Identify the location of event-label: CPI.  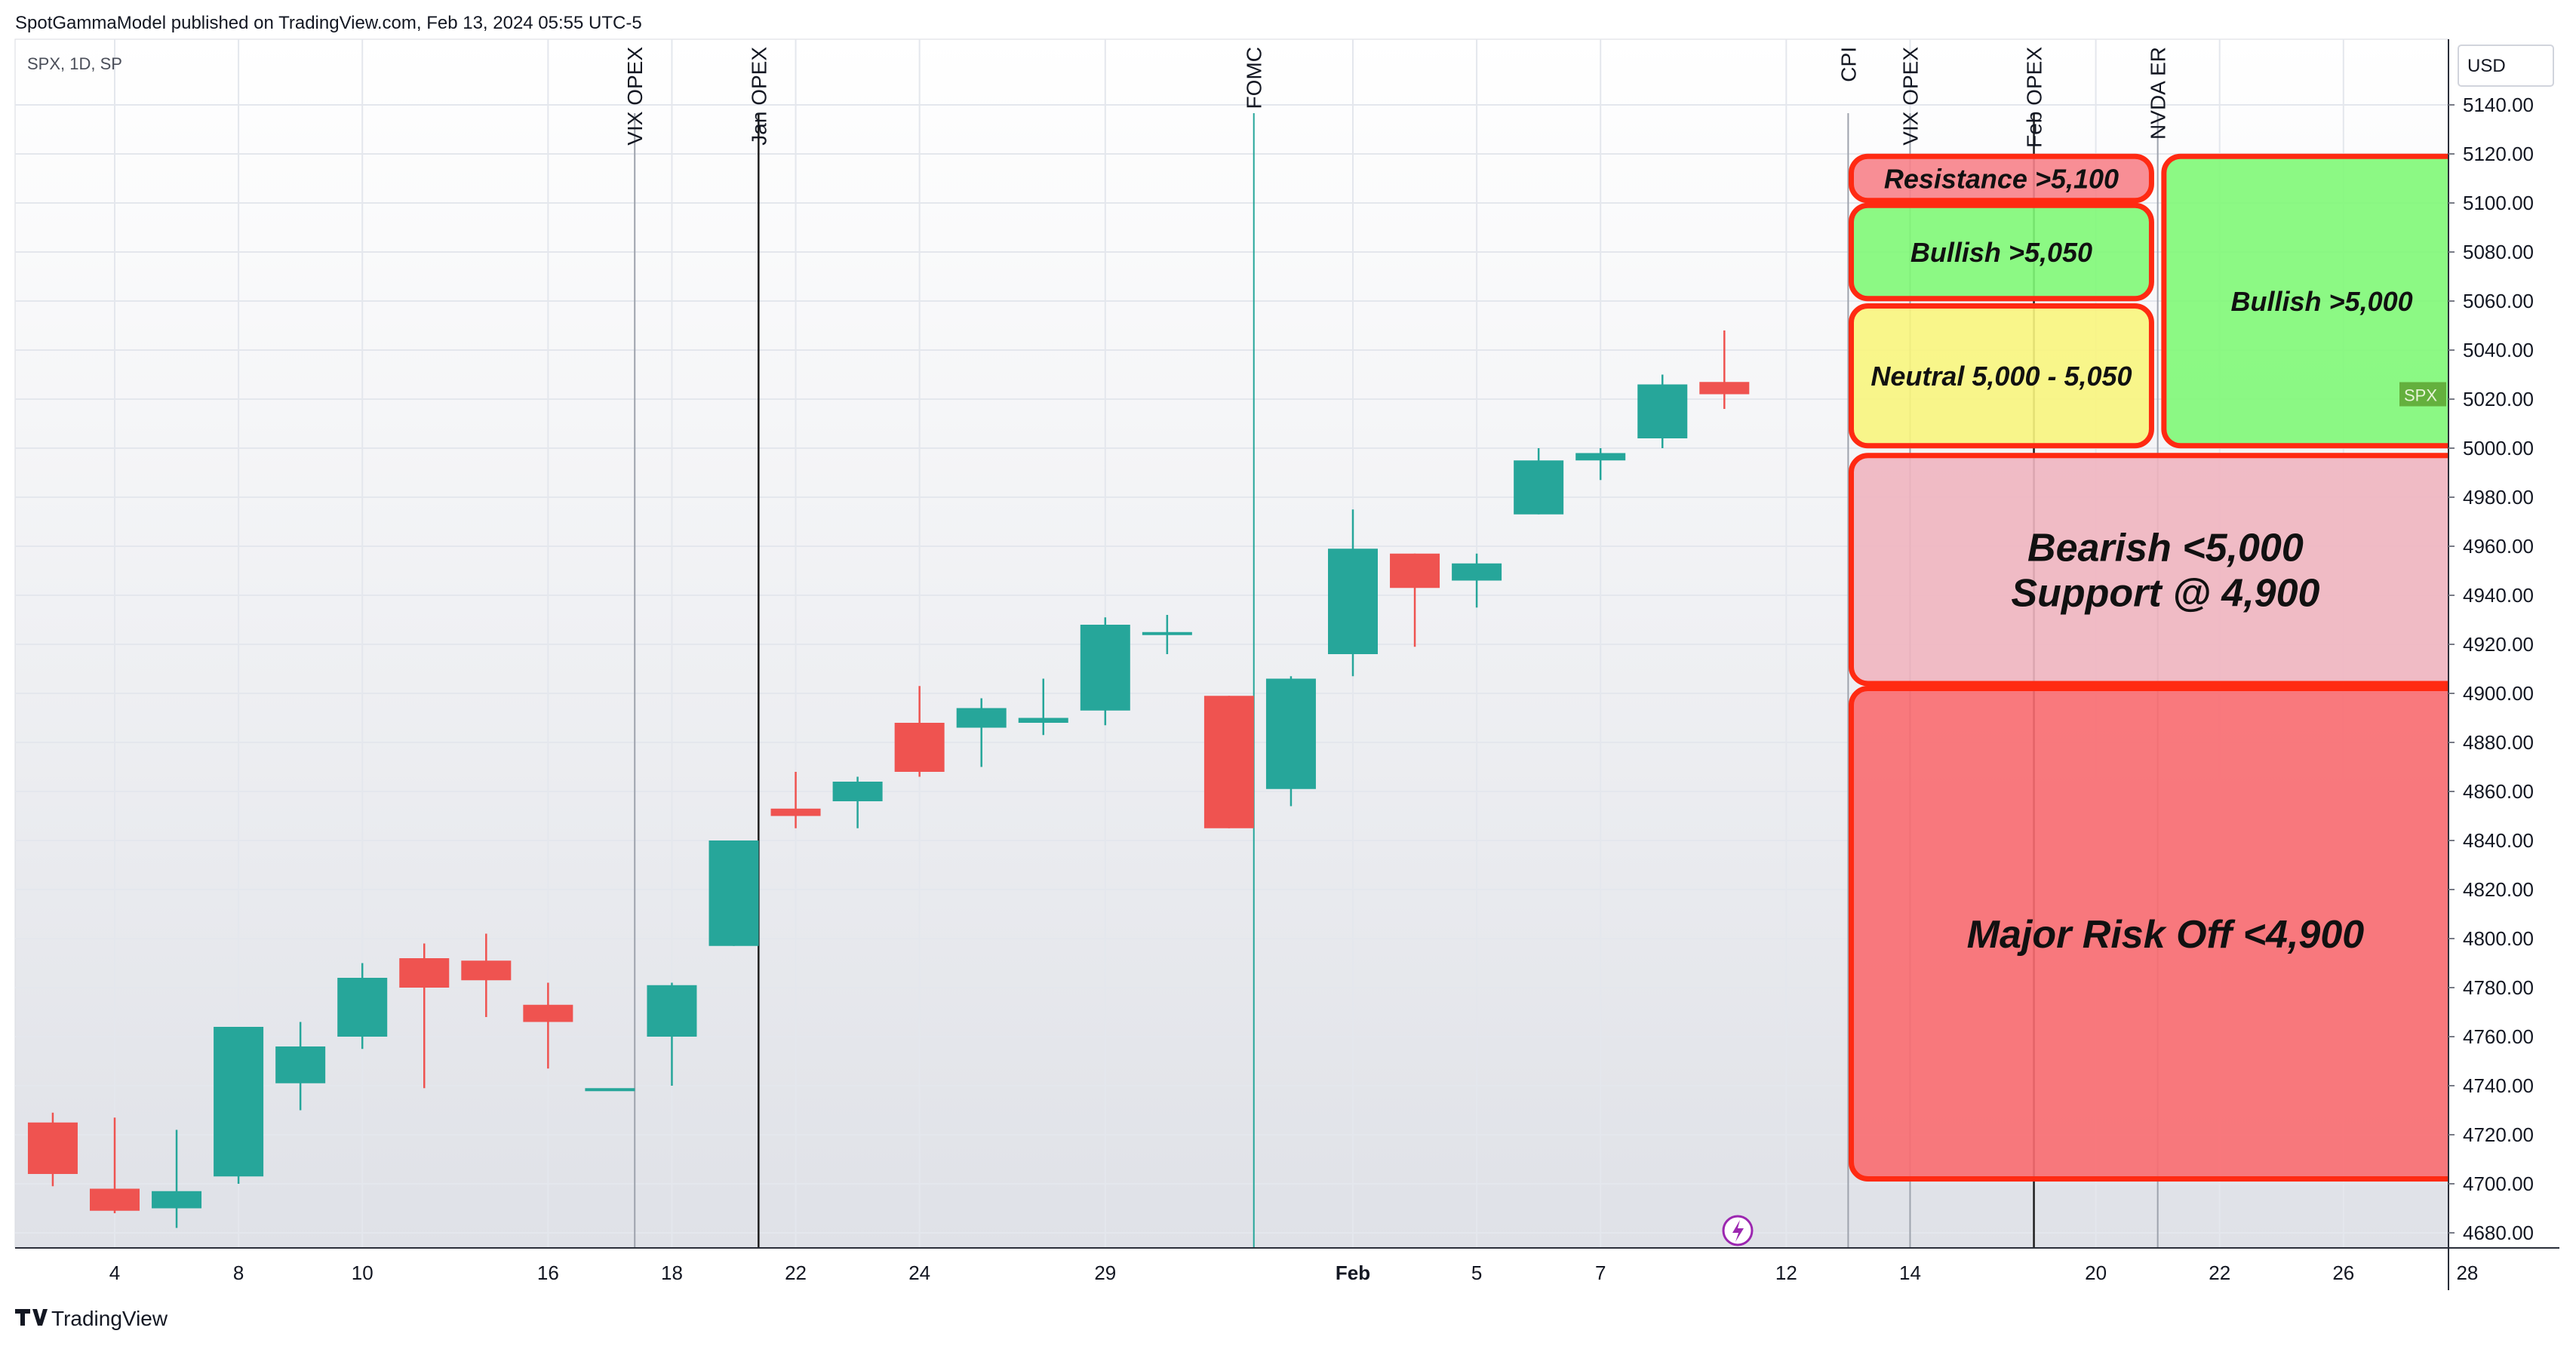
(1848, 64).